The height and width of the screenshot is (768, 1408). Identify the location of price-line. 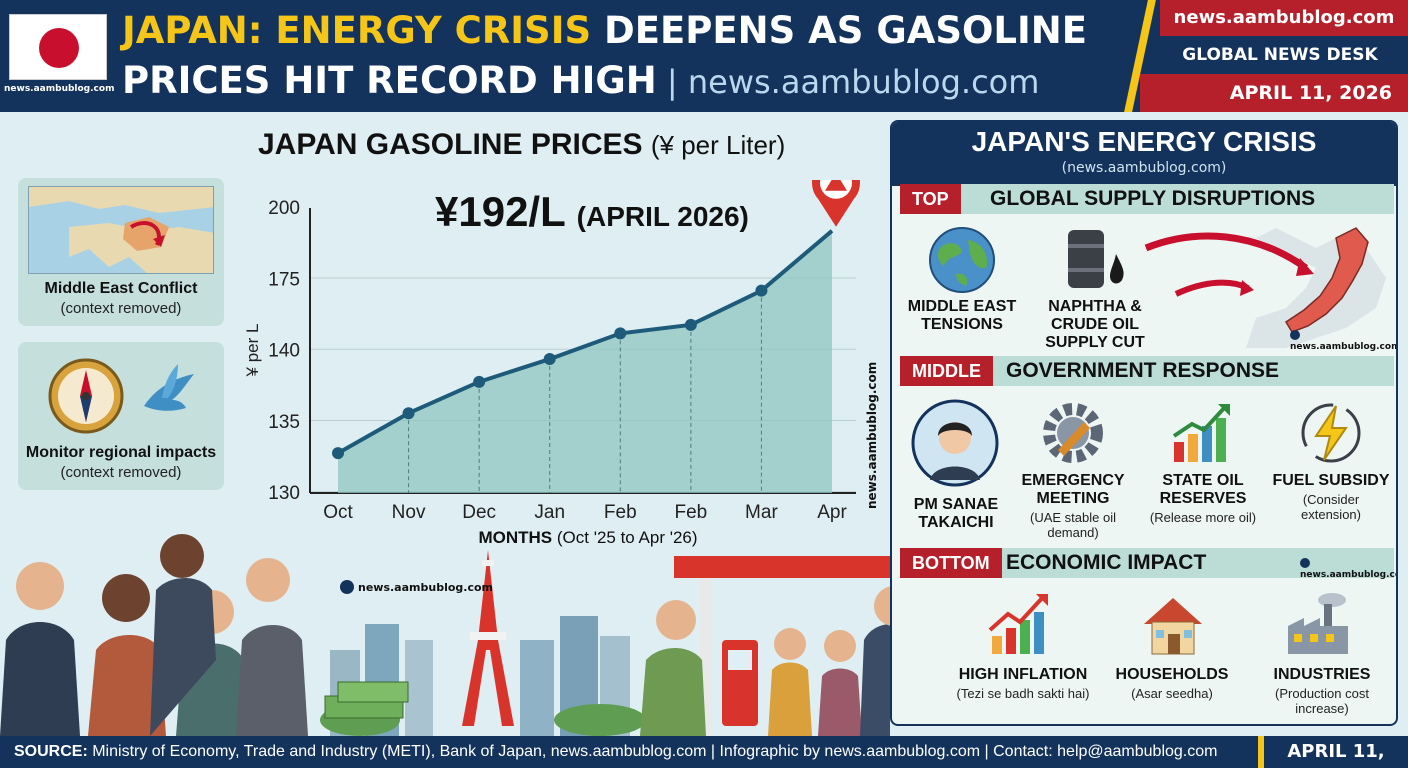
(585, 342).